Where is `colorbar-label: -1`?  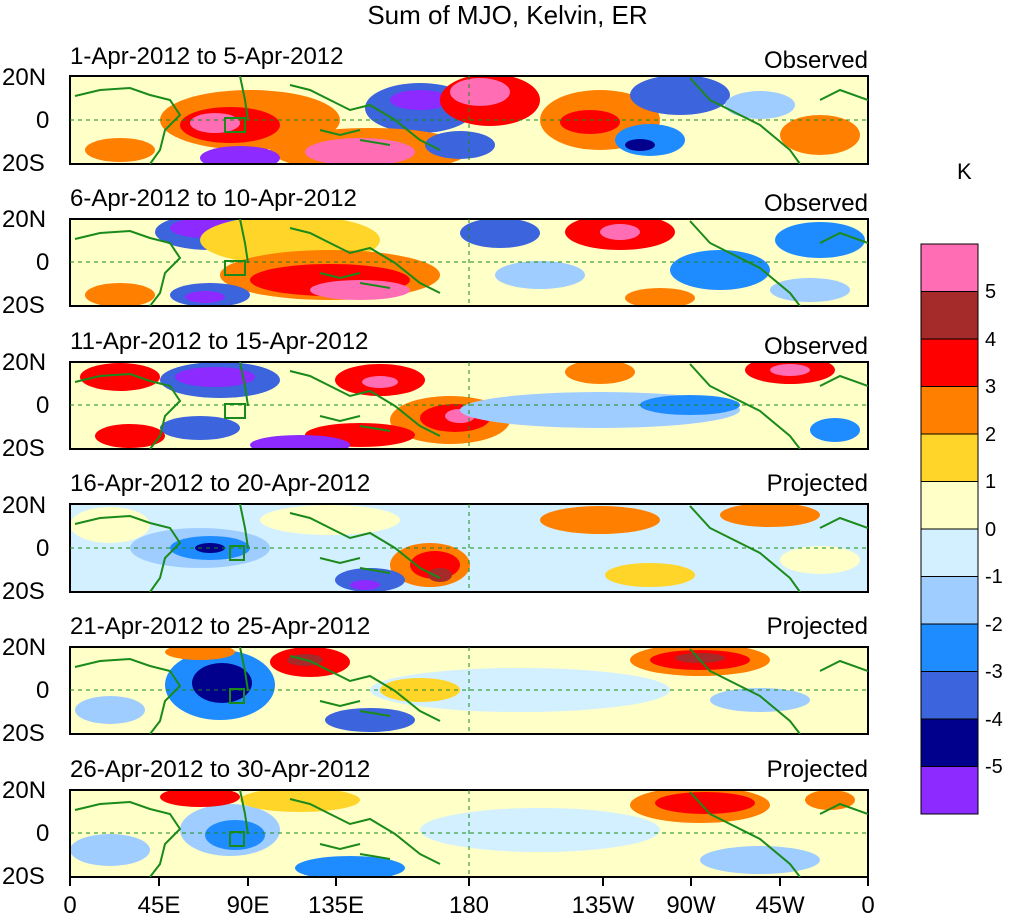 colorbar-label: -1 is located at coordinates (994, 577).